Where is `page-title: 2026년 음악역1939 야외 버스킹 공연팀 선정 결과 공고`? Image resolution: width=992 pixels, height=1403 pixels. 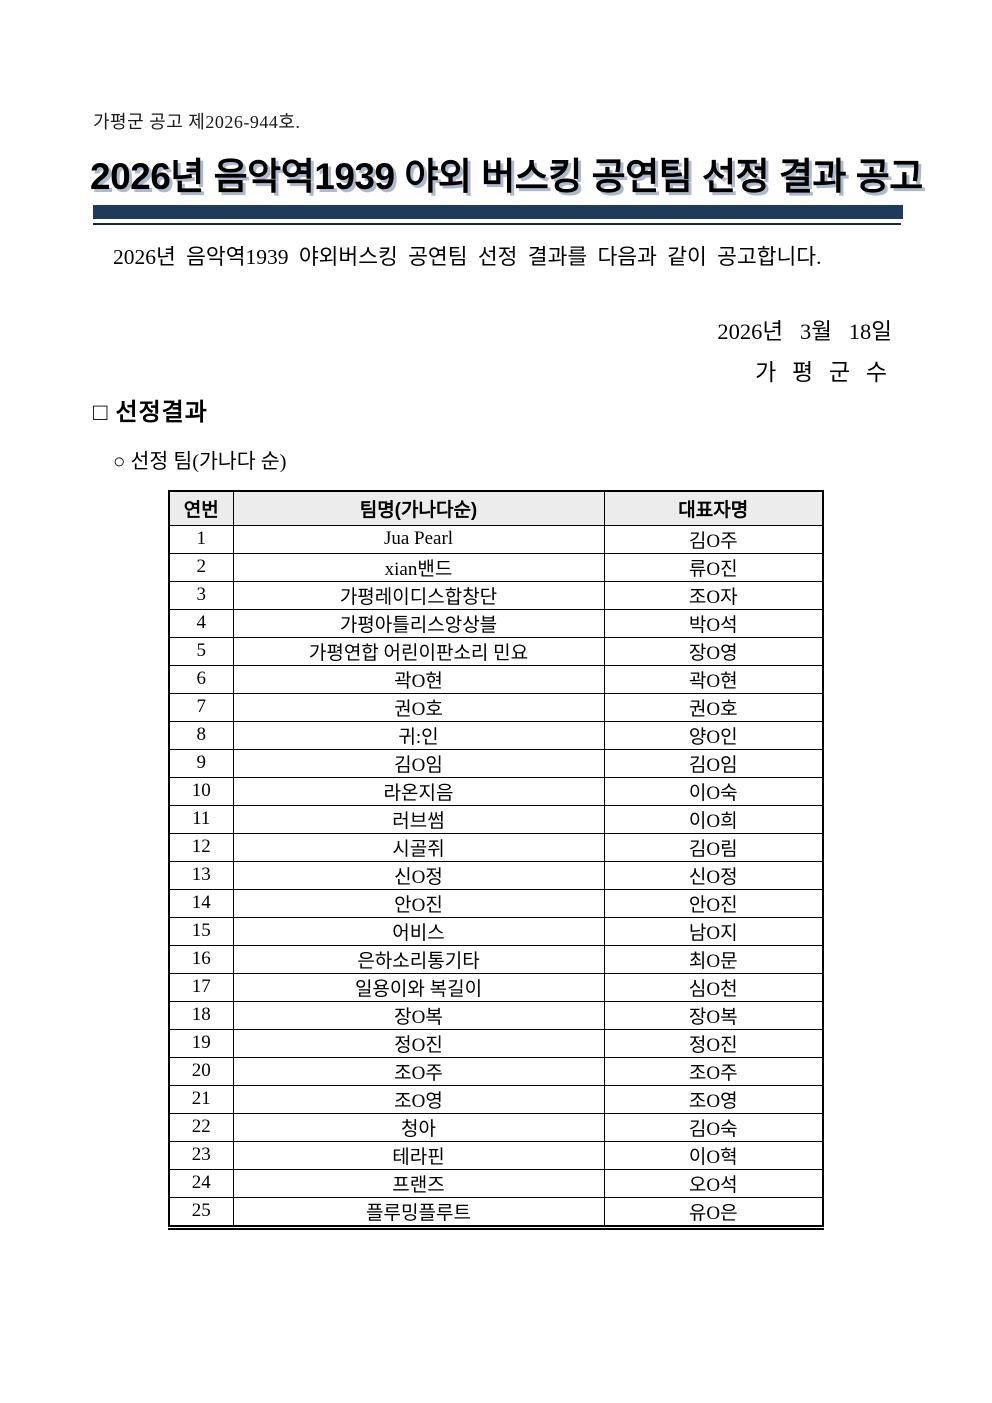
page-title: 2026년 음악역1939 야외 버스킹 공연팀 선정 결과 공고 is located at coordinates (506, 176).